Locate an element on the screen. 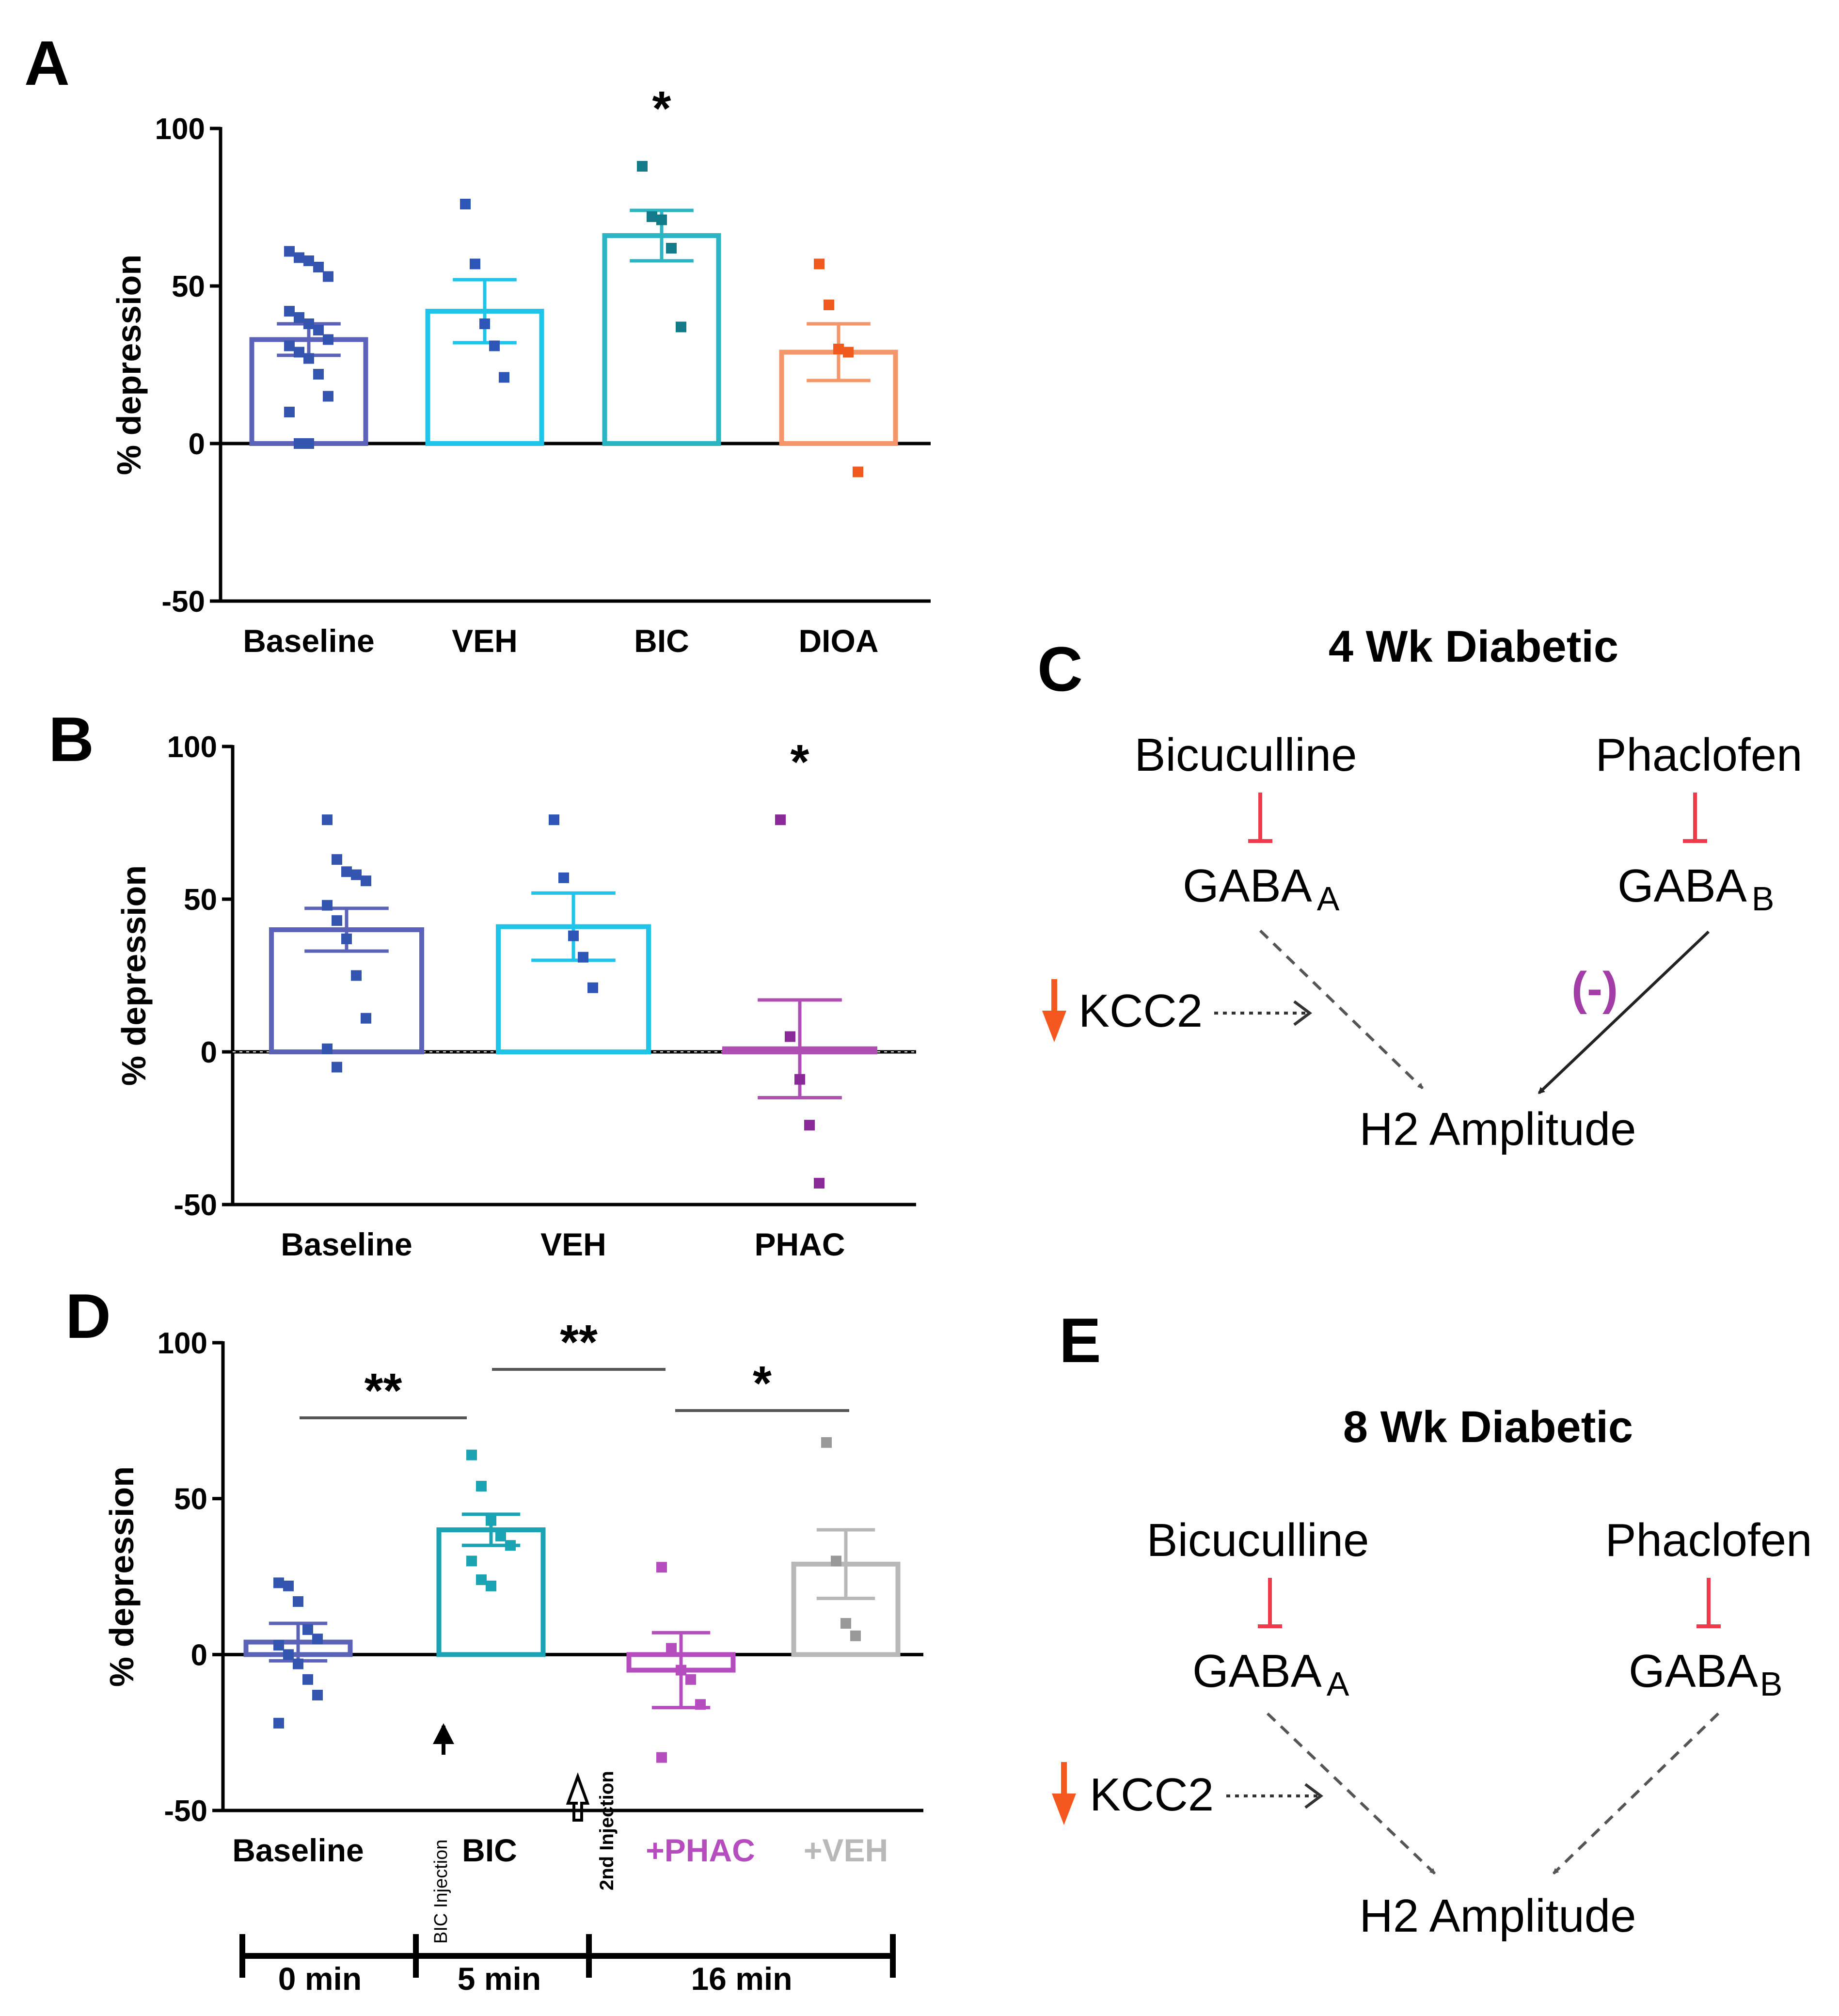 Image resolution: width=1839 pixels, height=2016 pixels. down-arrow-icon is located at coordinates (1064, 1793).